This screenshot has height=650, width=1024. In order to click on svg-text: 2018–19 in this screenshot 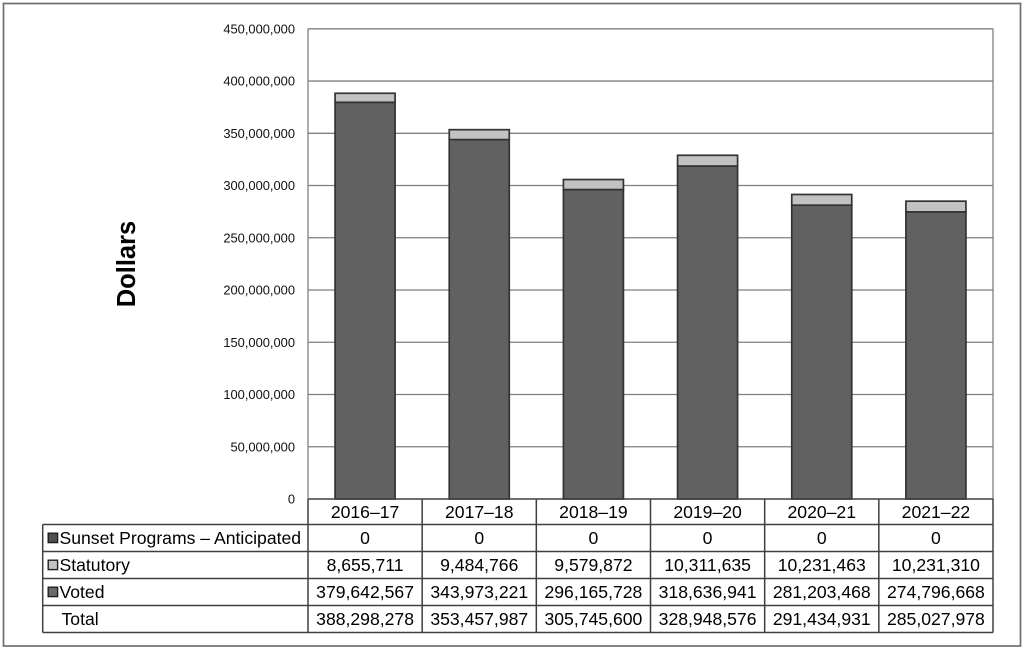, I will do `click(593, 512)`.